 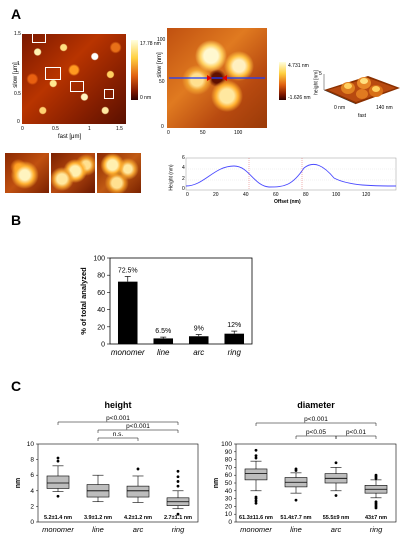 What do you see at coordinates (384, 108) in the screenshot?
I see `afm-3d-tick-end: 140 nm` at bounding box center [384, 108].